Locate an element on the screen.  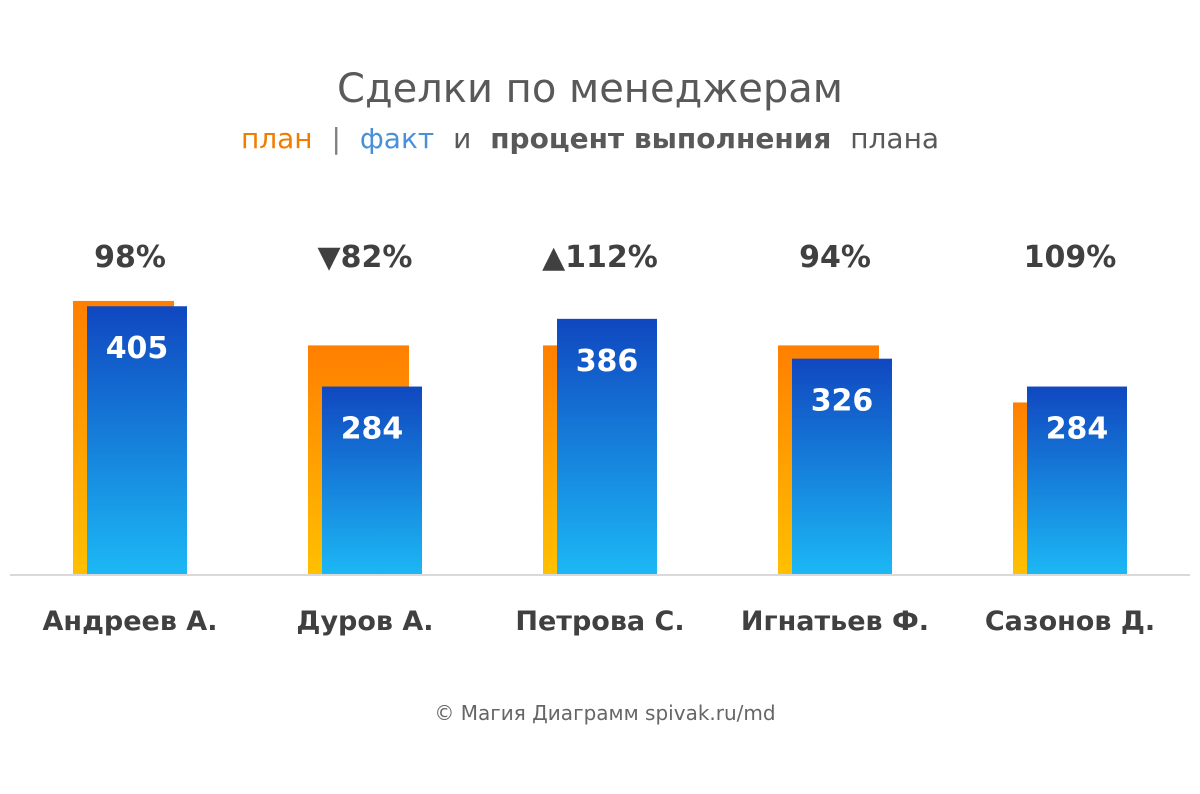
percent-label: 94% is located at coordinates (835, 257).